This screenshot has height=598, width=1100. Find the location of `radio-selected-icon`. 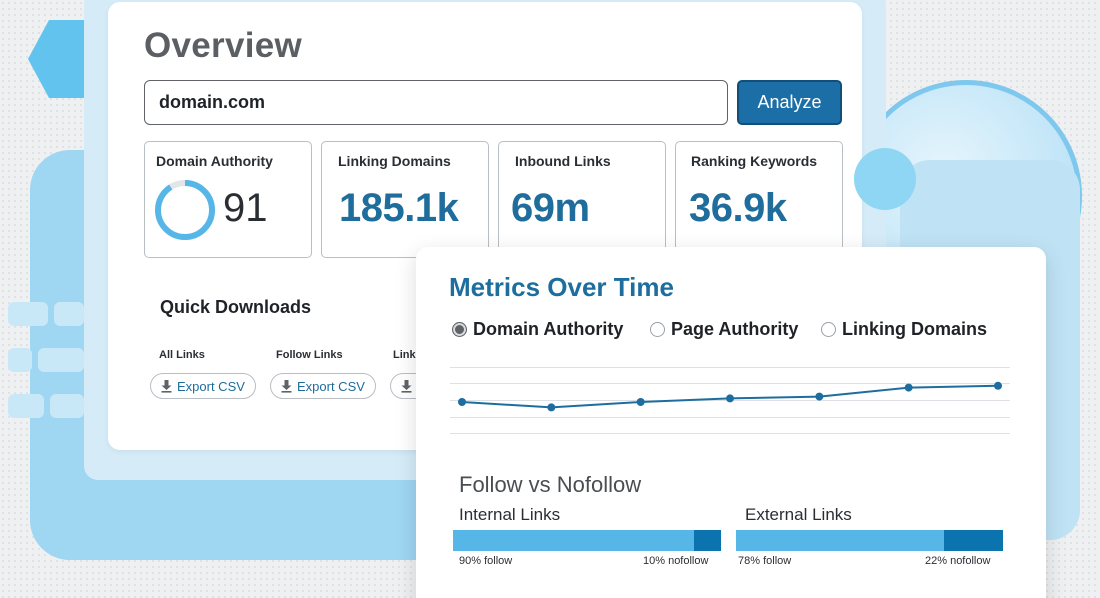

radio-selected-icon is located at coordinates (459, 329).